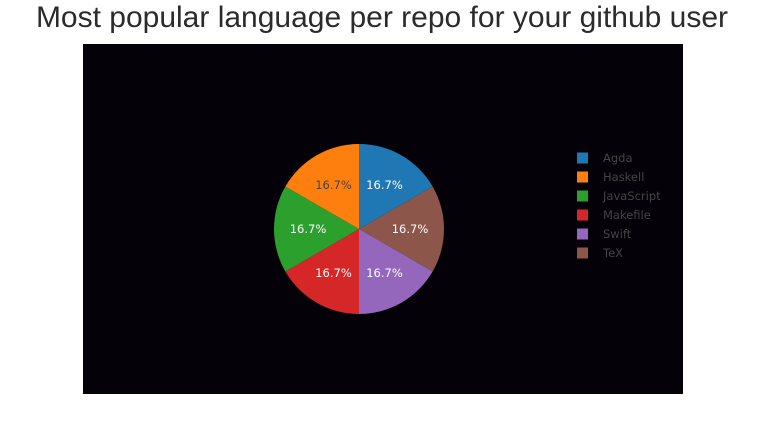 The height and width of the screenshot is (427, 764). What do you see at coordinates (617, 234) in the screenshot?
I see `legend-label-swift: Swift` at bounding box center [617, 234].